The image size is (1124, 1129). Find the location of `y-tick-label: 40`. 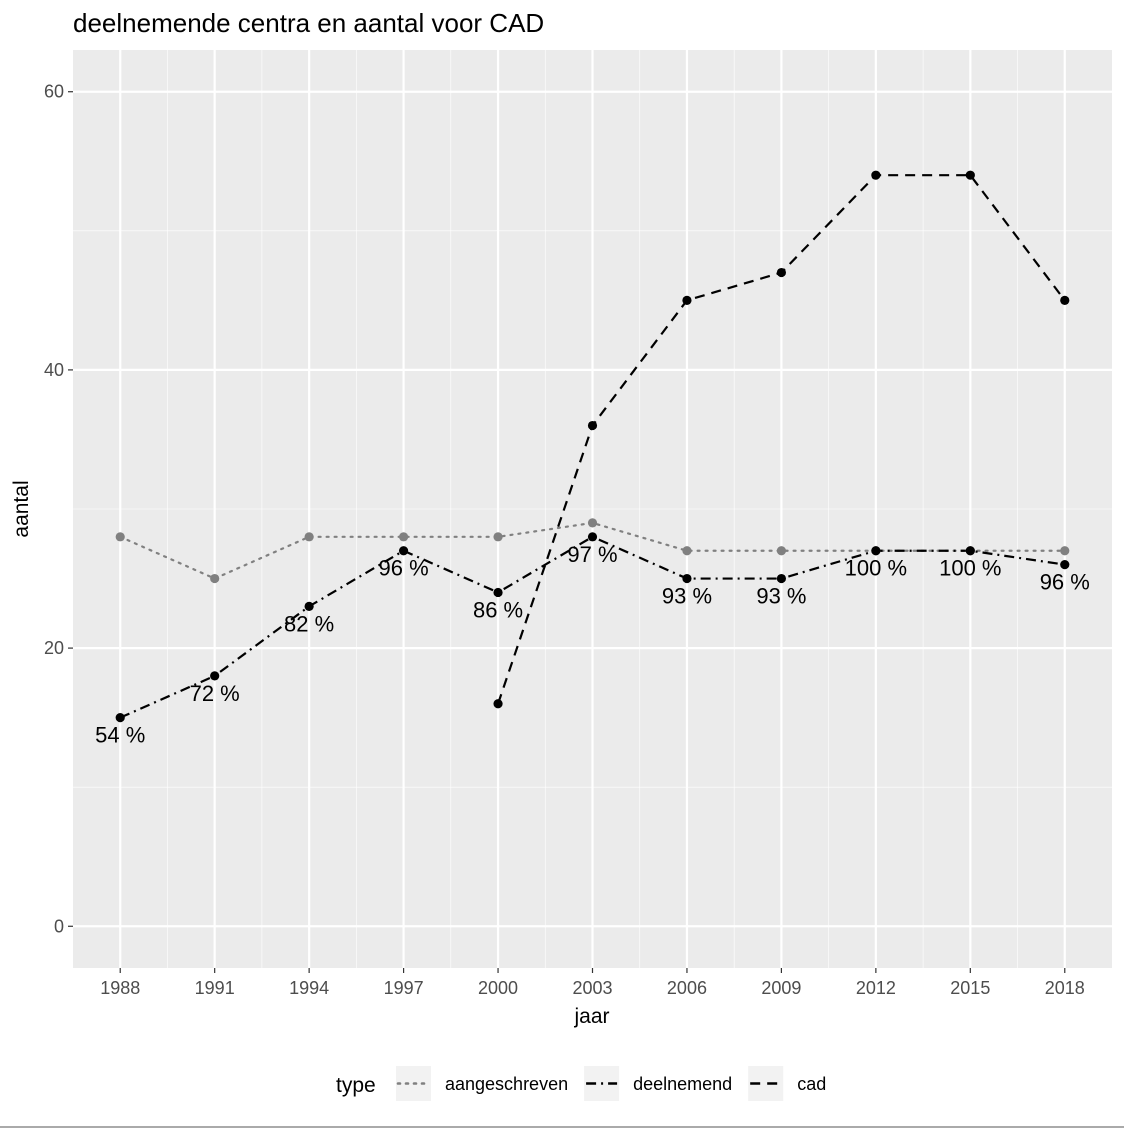

y-tick-label: 40 is located at coordinates (54, 370).